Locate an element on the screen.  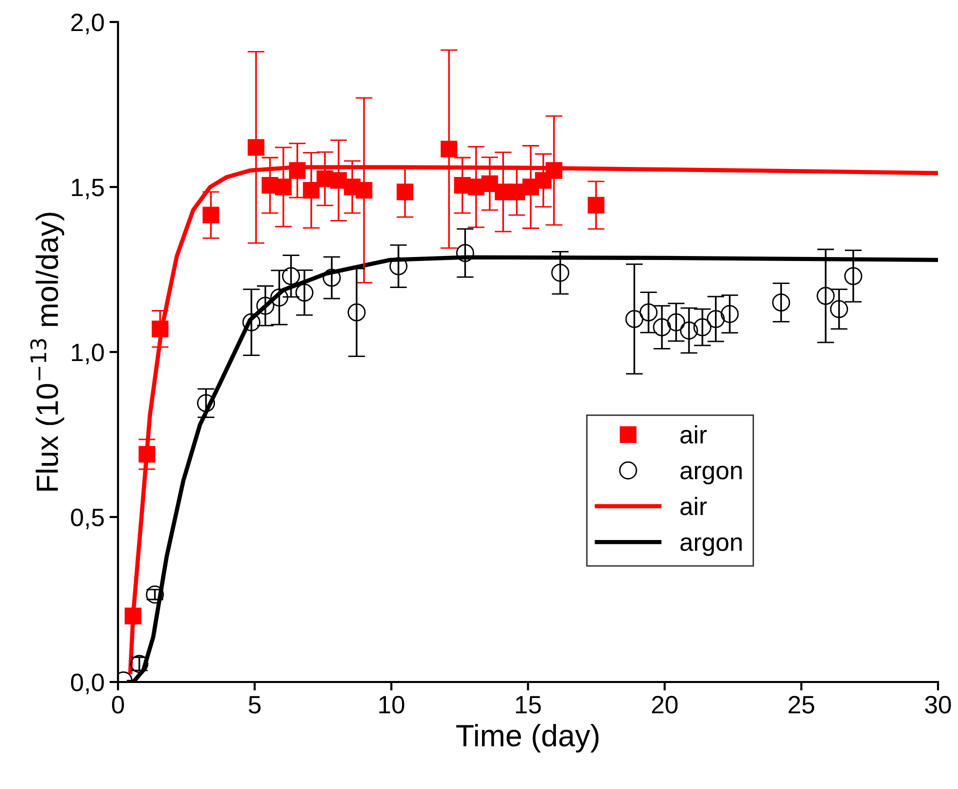
x-axis-title: Time (day) is located at coordinates (527, 738).